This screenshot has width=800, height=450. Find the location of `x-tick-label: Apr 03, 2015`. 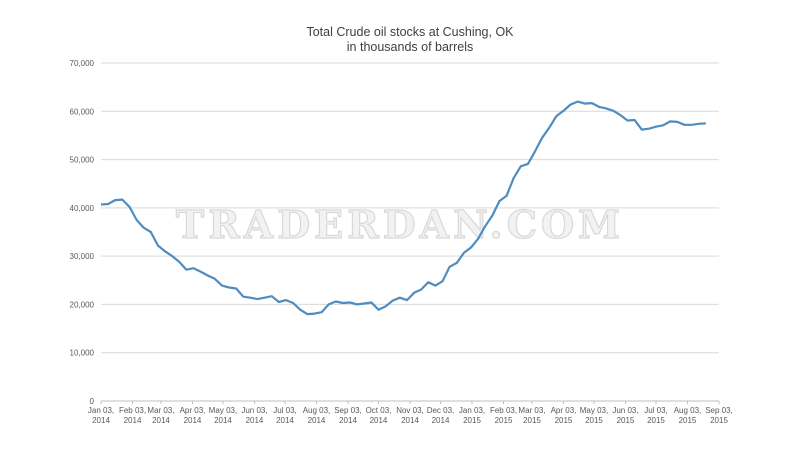

x-tick-label: Apr 03, 2015 is located at coordinates (564, 415).